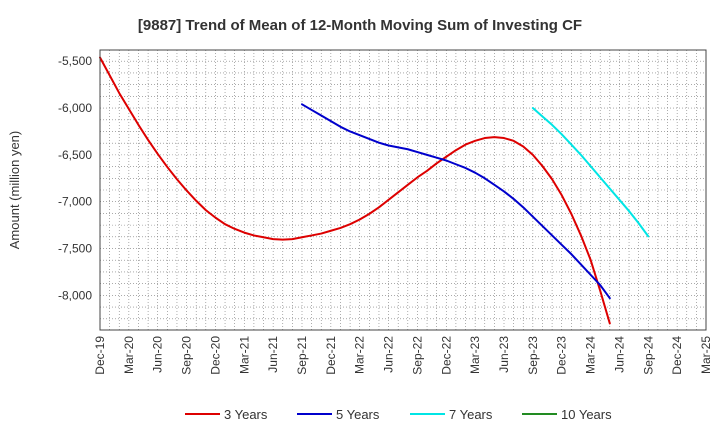  Describe the element at coordinates (331, 355) in the screenshot. I see `x-tick-label: Dec-21` at that location.